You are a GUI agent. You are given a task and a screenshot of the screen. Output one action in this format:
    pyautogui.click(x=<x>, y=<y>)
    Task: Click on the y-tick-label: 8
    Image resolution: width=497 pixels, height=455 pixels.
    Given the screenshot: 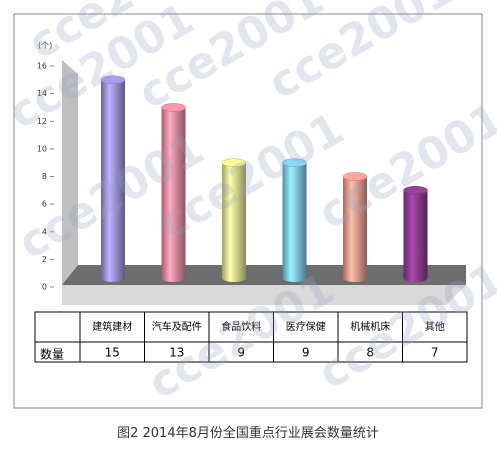 What is the action you would take?
    pyautogui.click(x=44, y=176)
    